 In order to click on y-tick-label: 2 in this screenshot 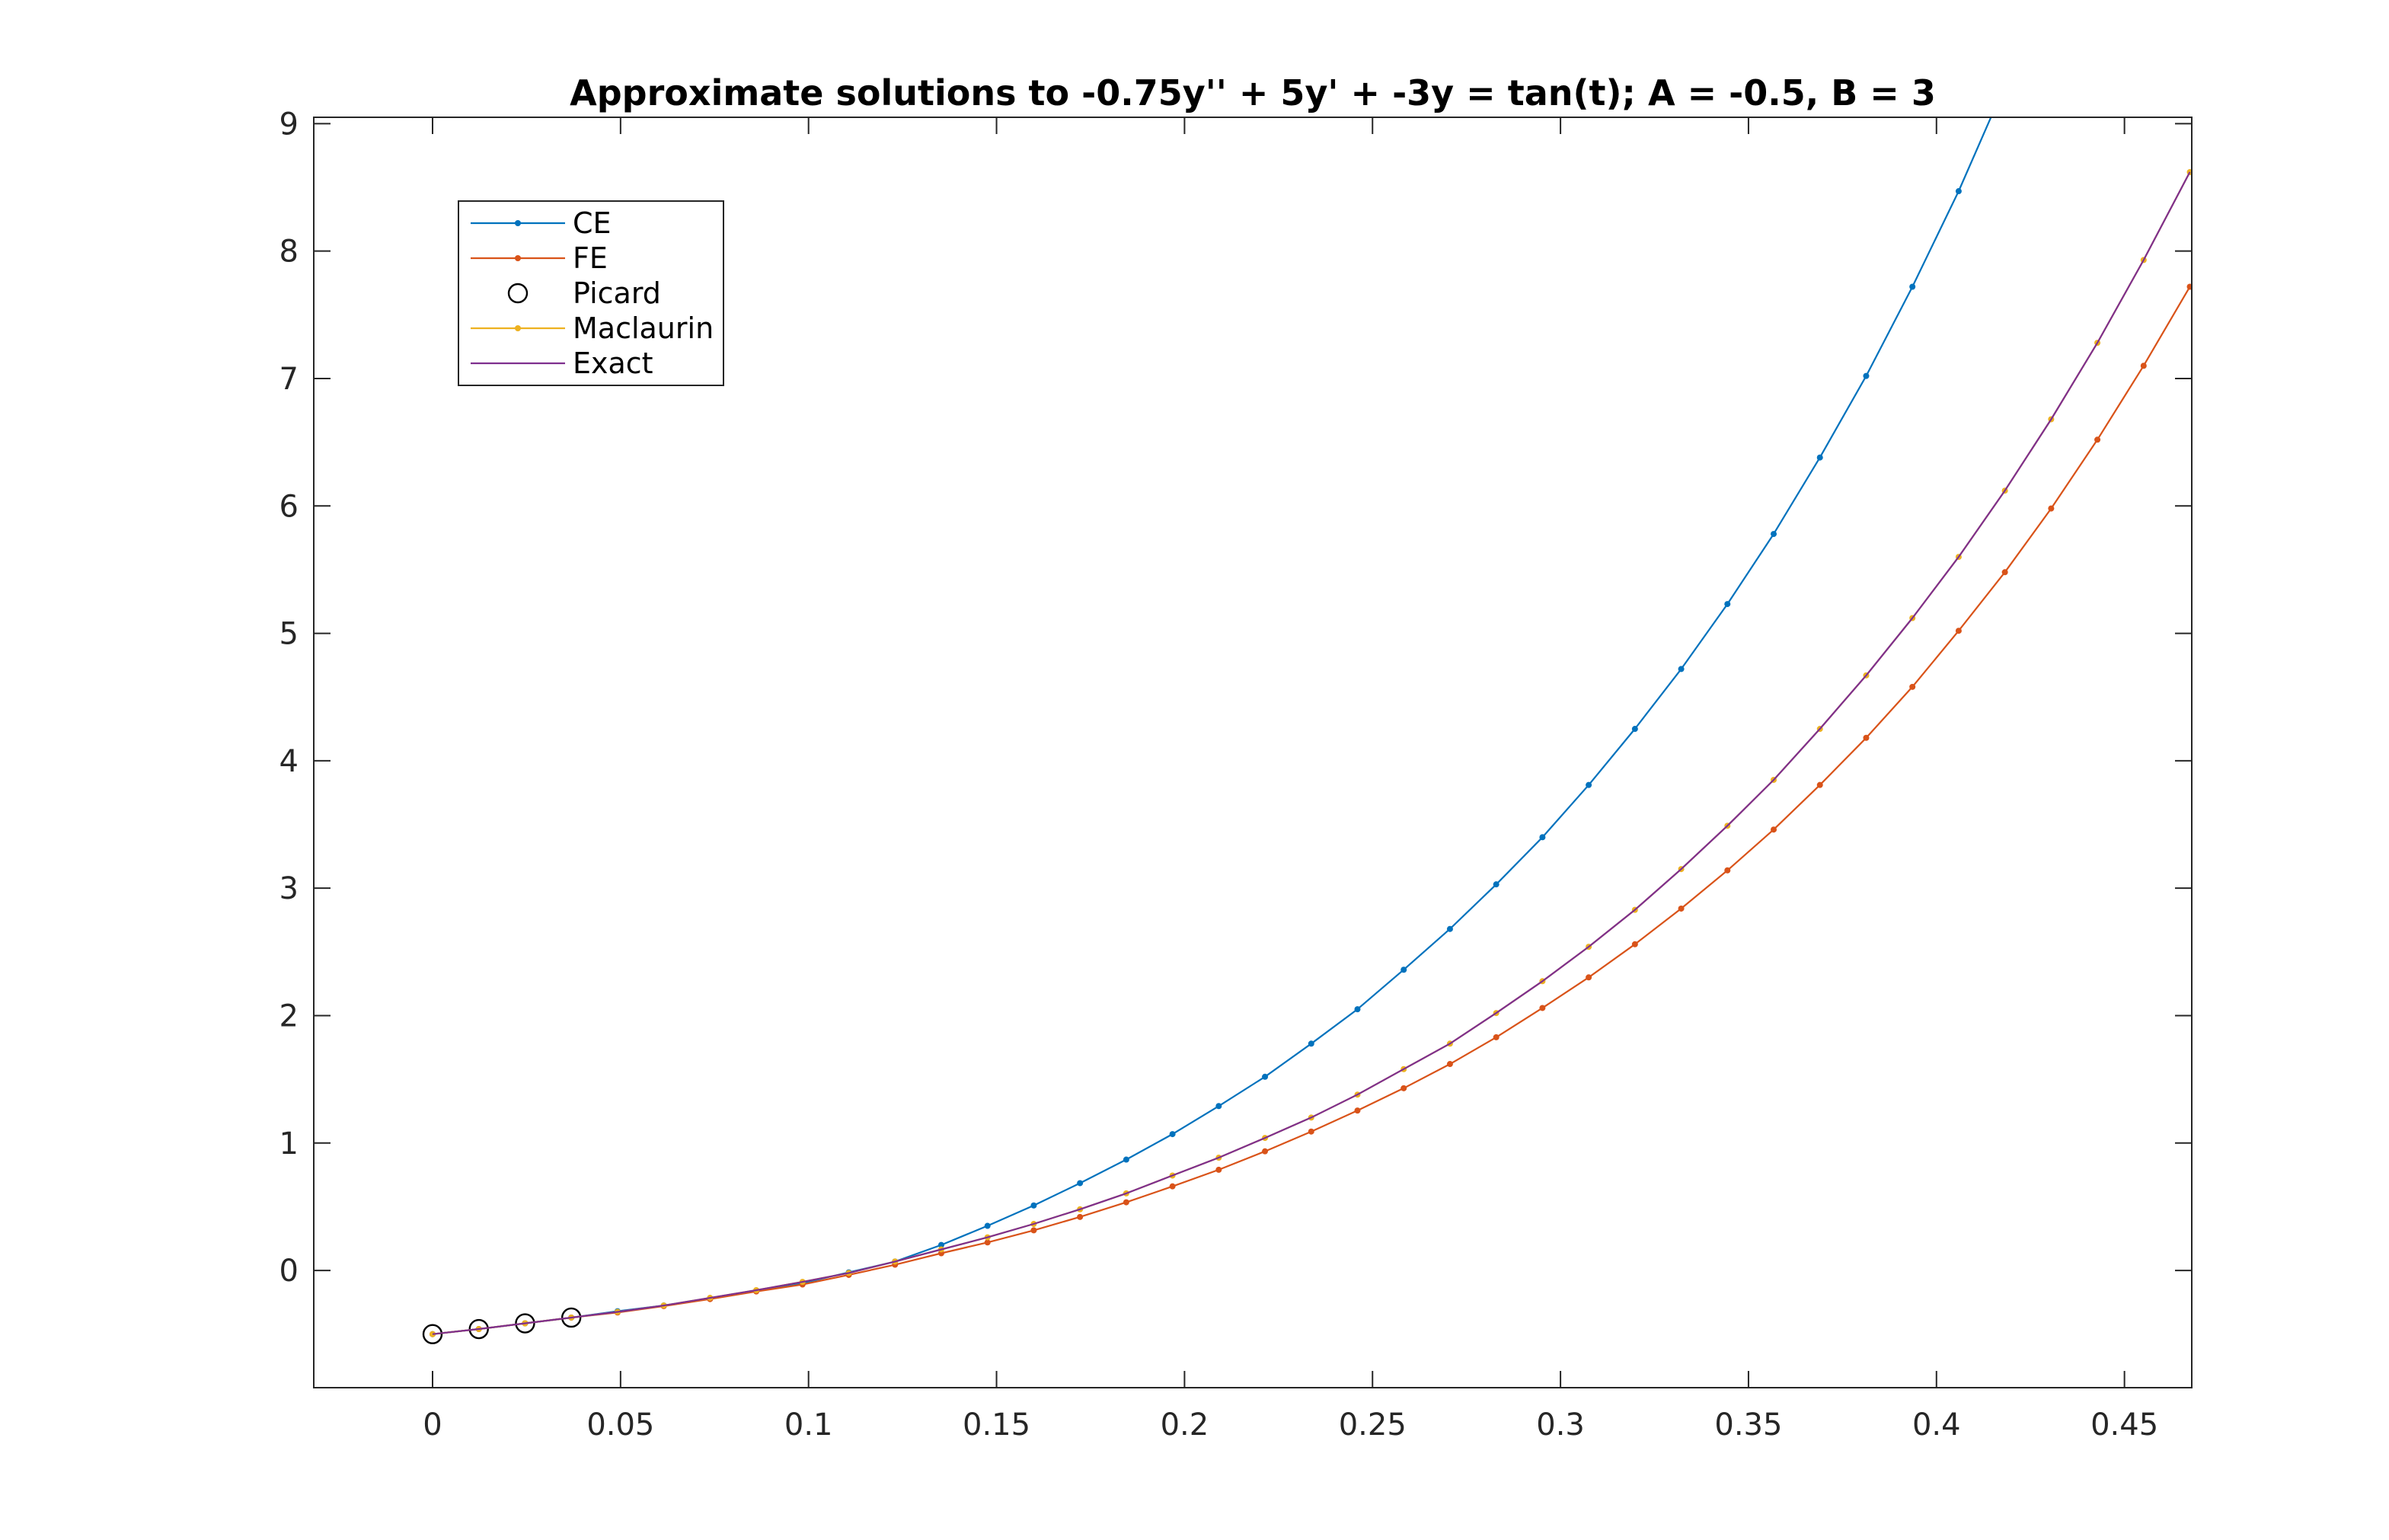, I will do `click(289, 1016)`.